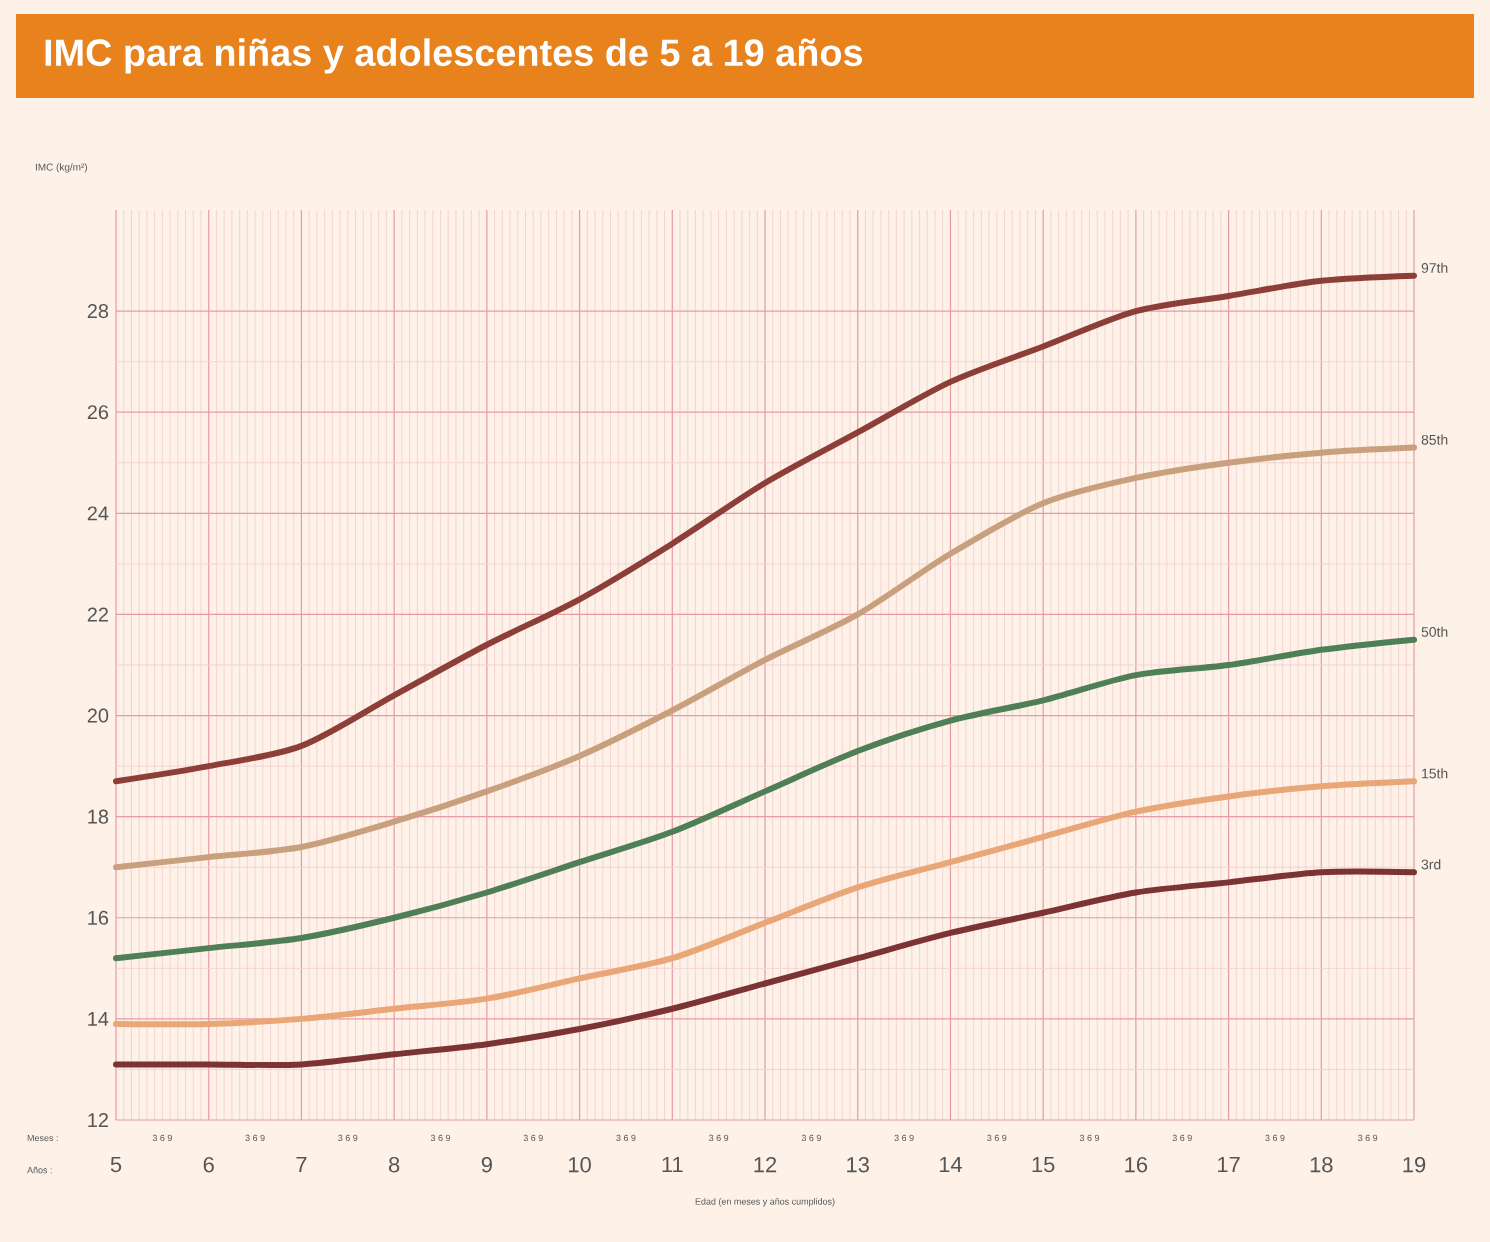  What do you see at coordinates (486, 1164) in the screenshot?
I see `x-tick-label: 9` at bounding box center [486, 1164].